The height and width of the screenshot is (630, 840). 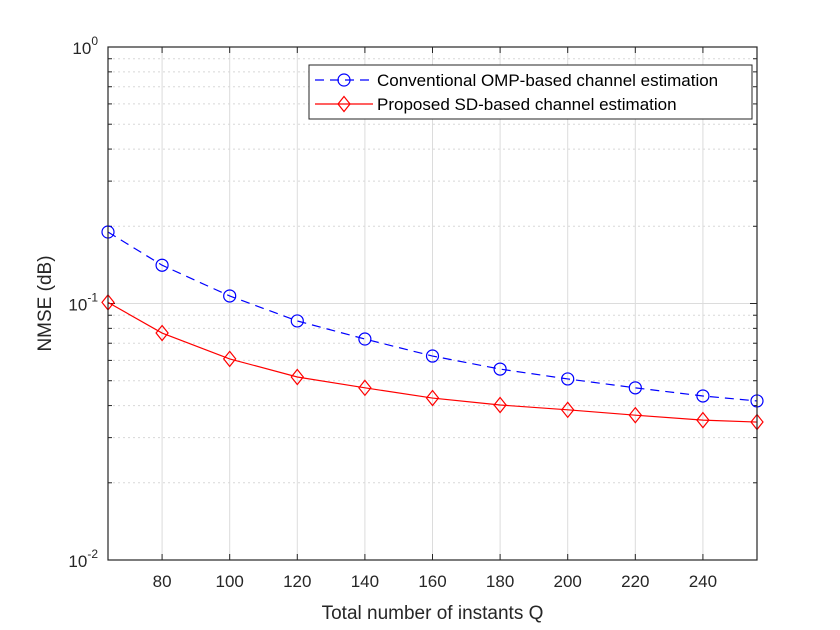 What do you see at coordinates (230, 581) in the screenshot?
I see `x-tick-label: 100` at bounding box center [230, 581].